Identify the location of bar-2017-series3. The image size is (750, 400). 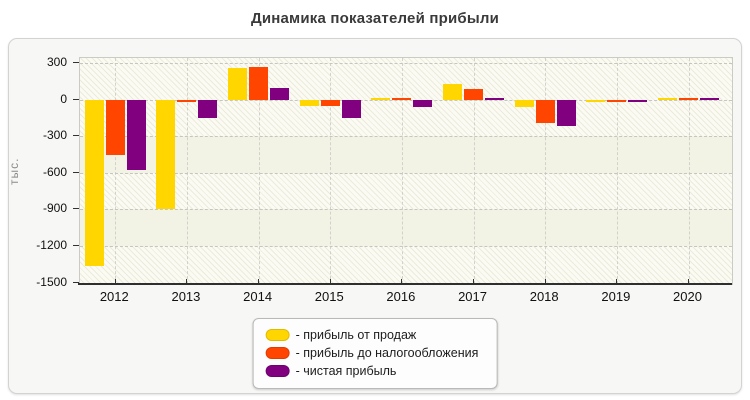
(495, 98).